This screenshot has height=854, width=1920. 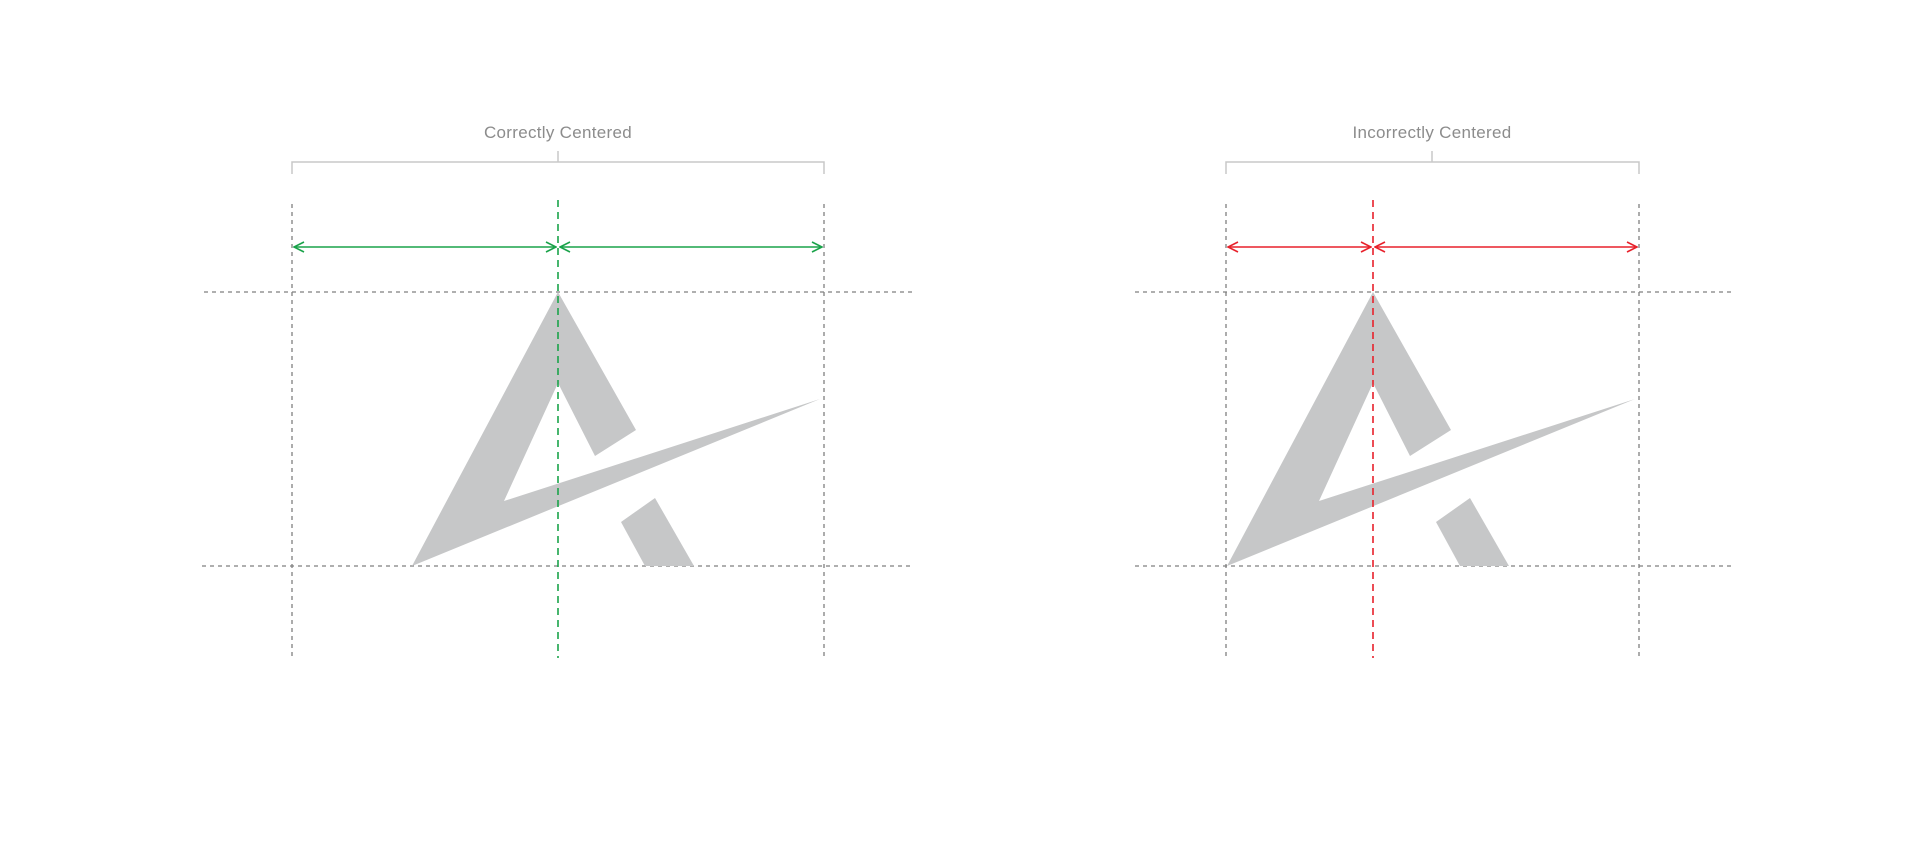 What do you see at coordinates (1431, 132) in the screenshot?
I see `panel-title-incorrect: Incorrectly Centered` at bounding box center [1431, 132].